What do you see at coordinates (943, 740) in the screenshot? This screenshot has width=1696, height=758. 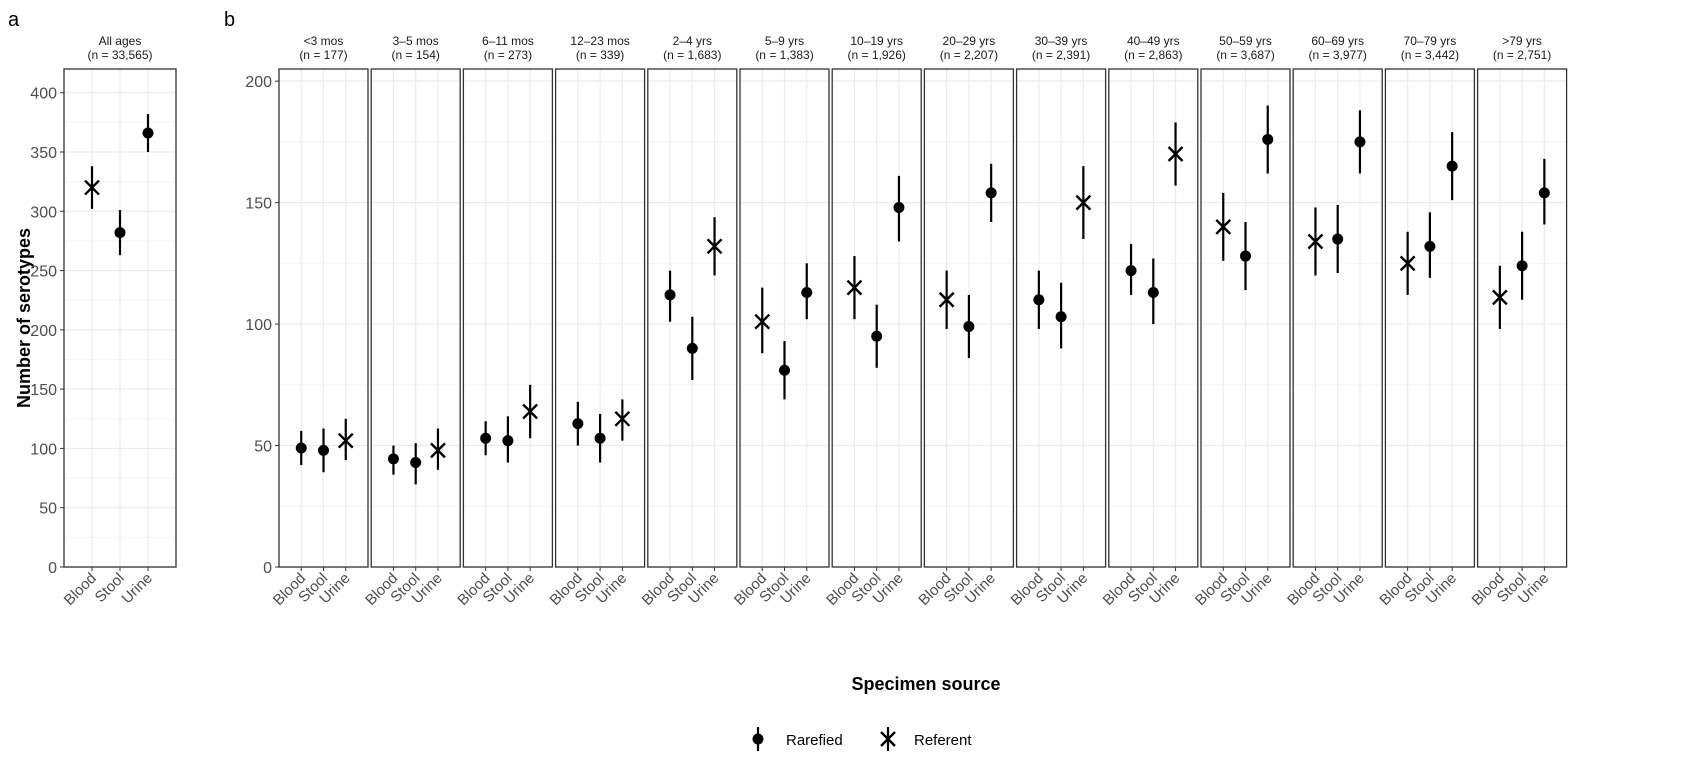 I see `legend-referent-label: Referent` at bounding box center [943, 740].